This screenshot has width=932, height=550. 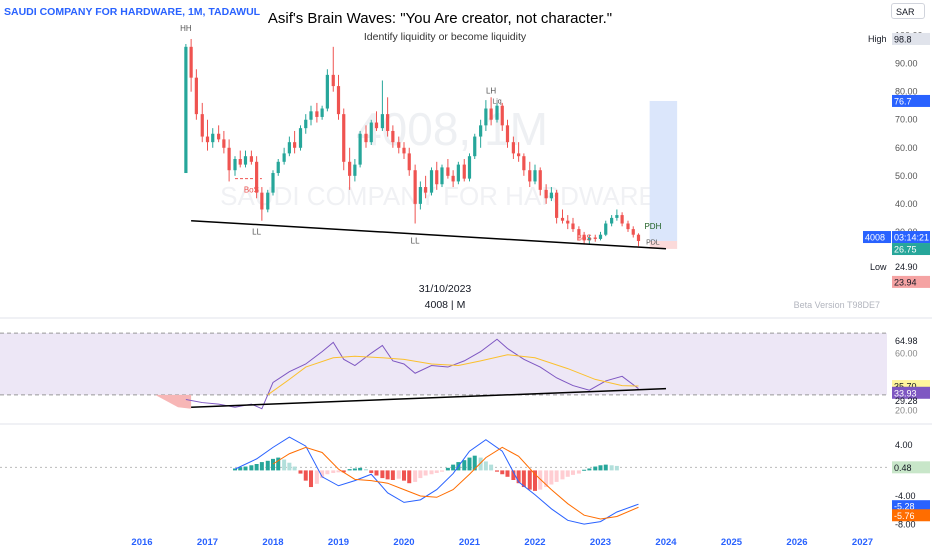 I want to click on last-price-tag: 26.75, so click(x=905, y=250).